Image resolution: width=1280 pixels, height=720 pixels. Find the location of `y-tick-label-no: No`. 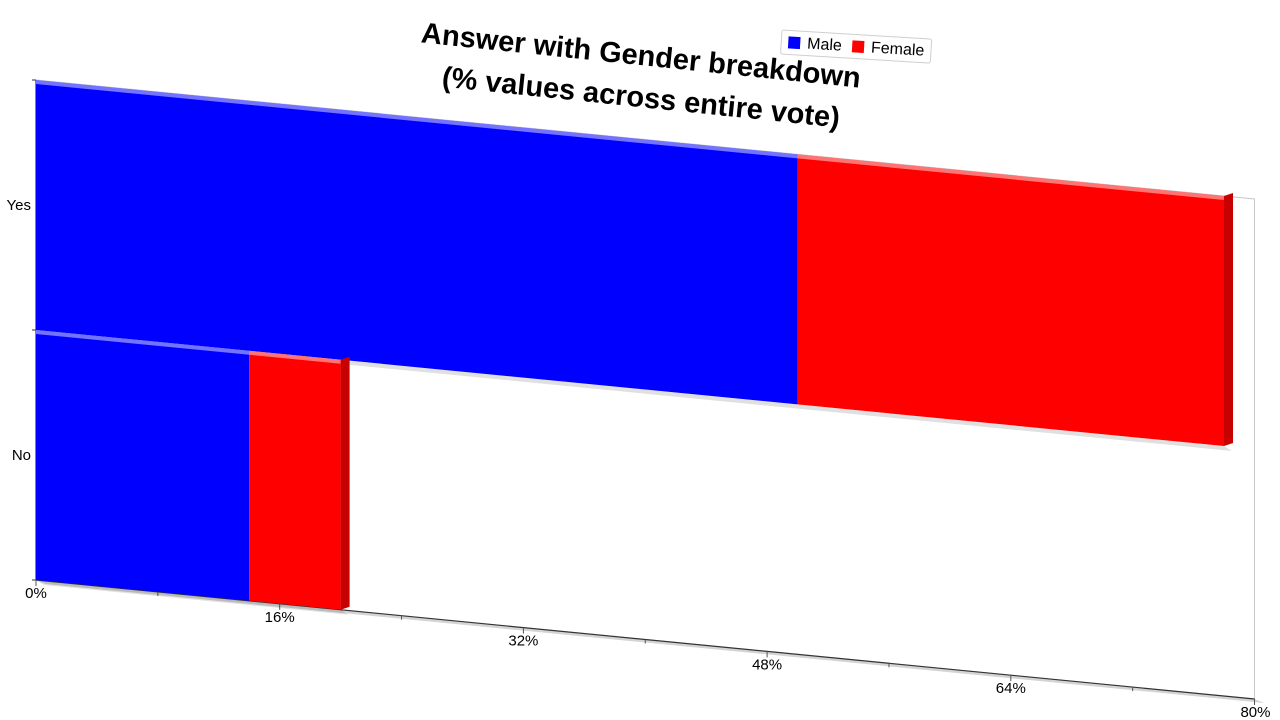

y-tick-label-no: No is located at coordinates (21, 455).